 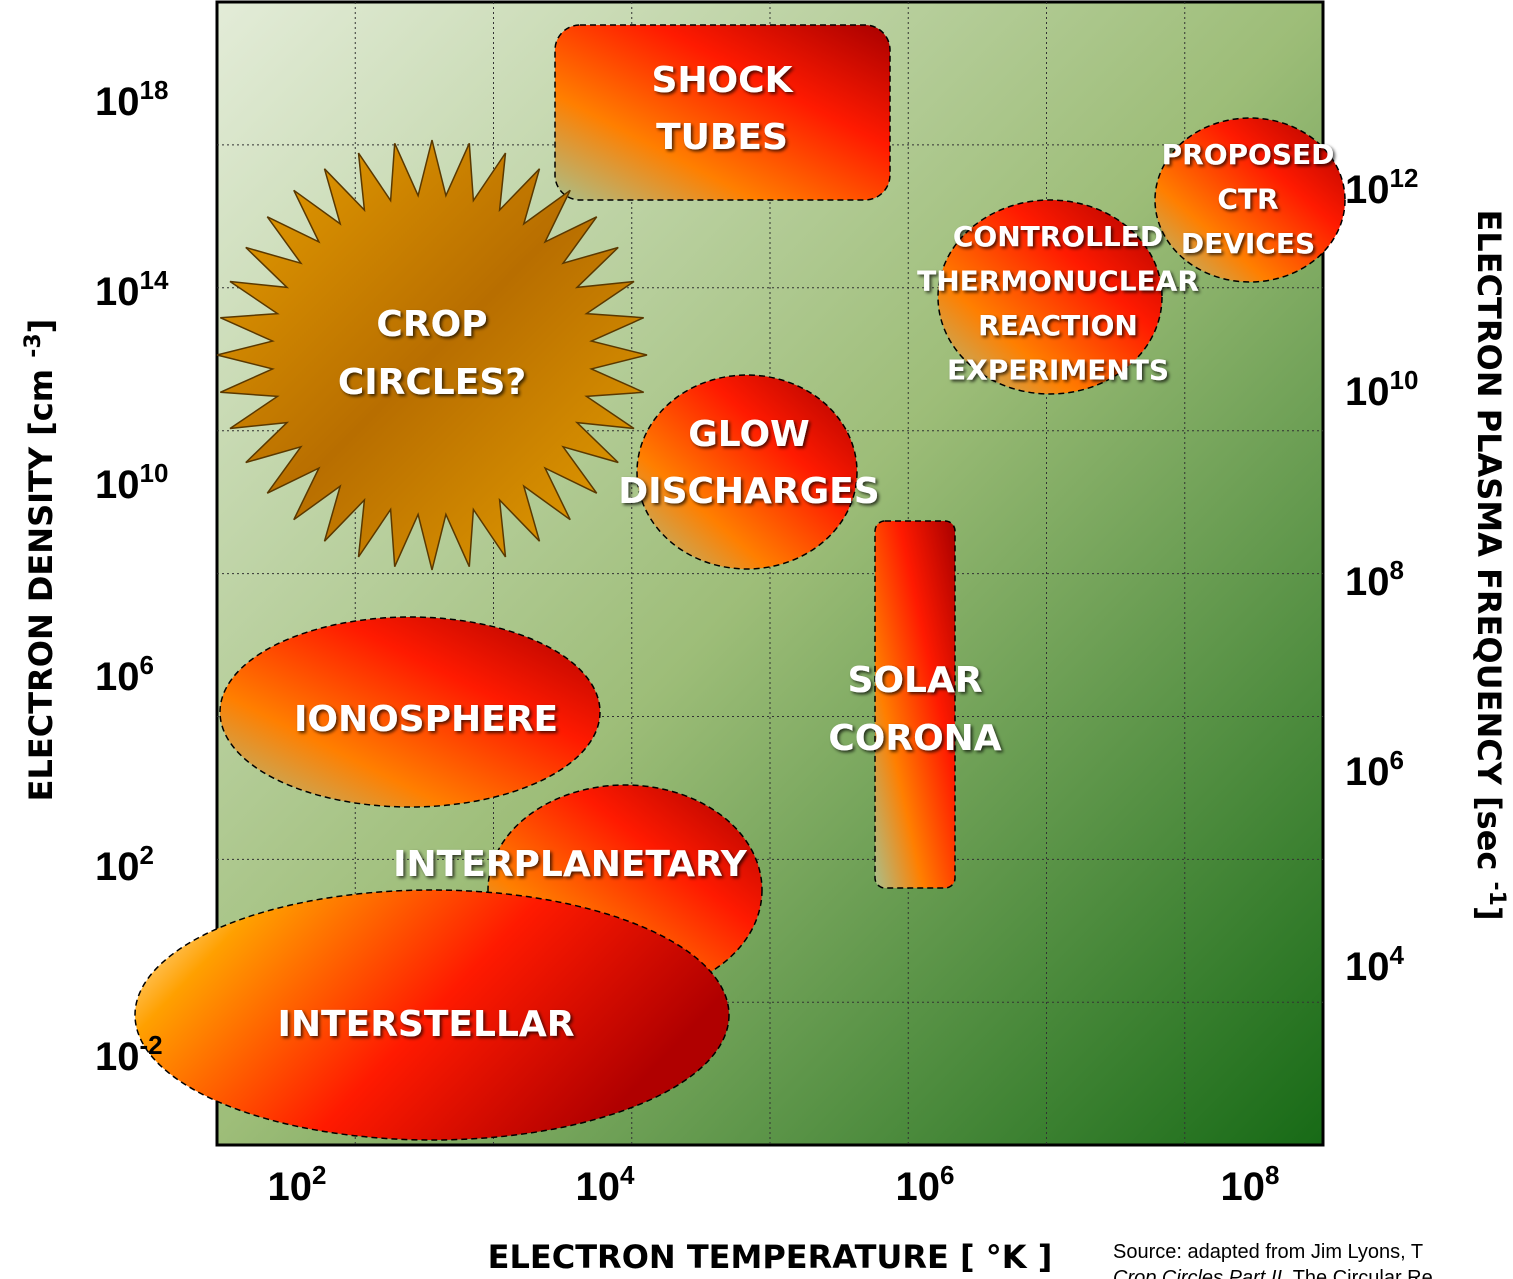 I want to click on label-part: ELECTRON DENSITY [cm, so click(x=41, y=580).